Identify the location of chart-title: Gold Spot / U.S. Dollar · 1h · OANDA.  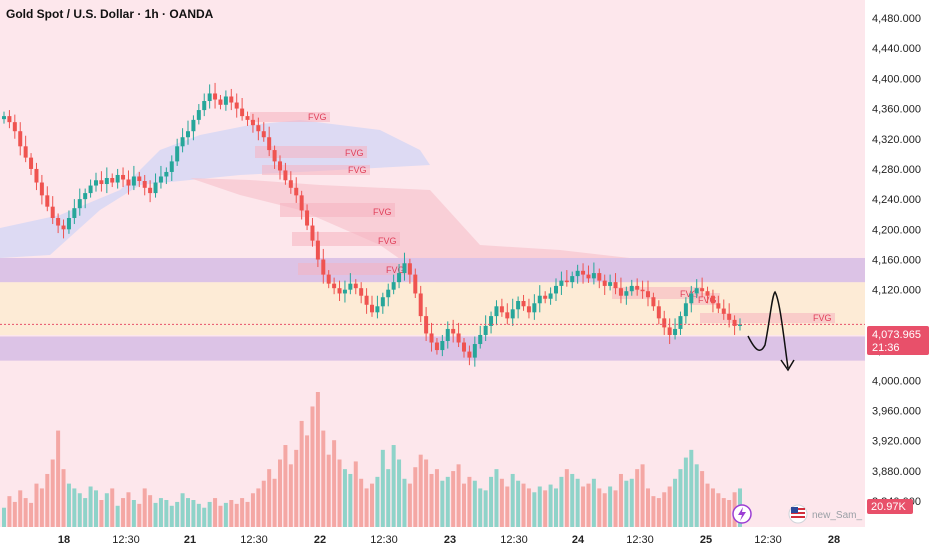
(110, 14).